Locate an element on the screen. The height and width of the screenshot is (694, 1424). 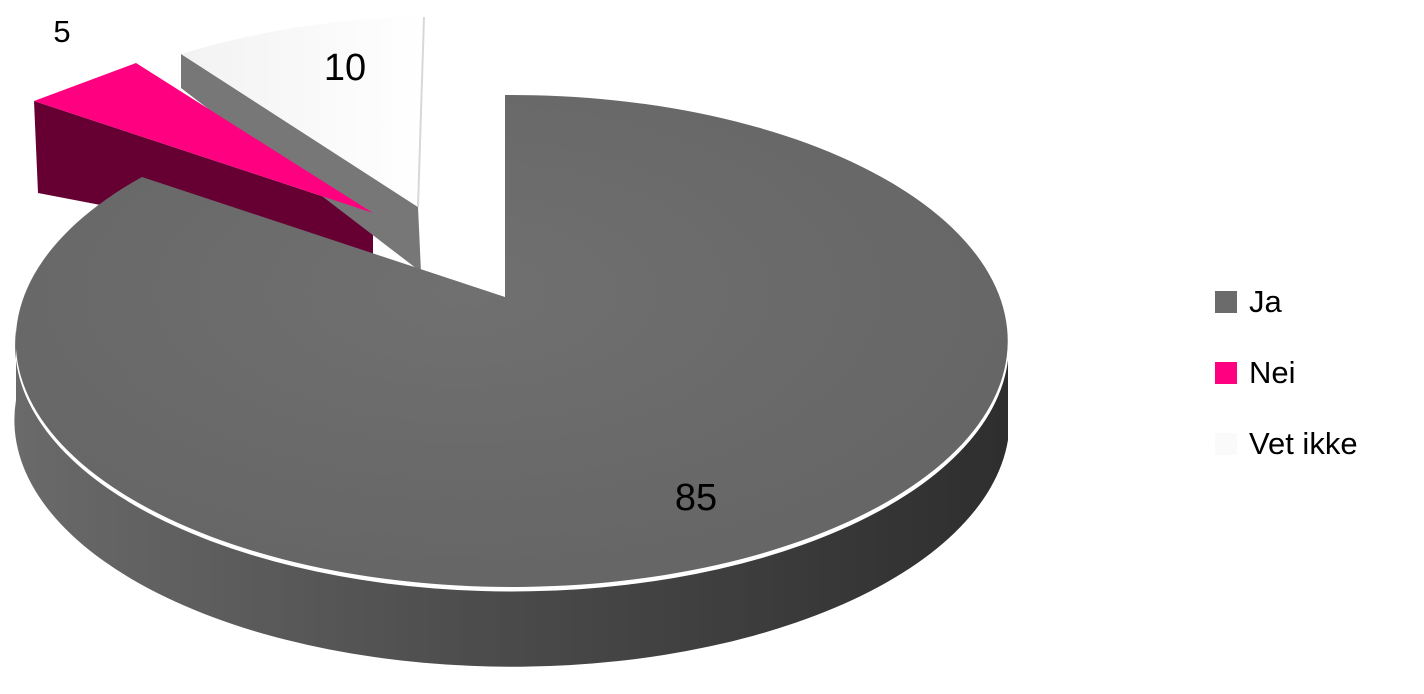
legend-swatch-vet-ikke is located at coordinates (1226, 443).